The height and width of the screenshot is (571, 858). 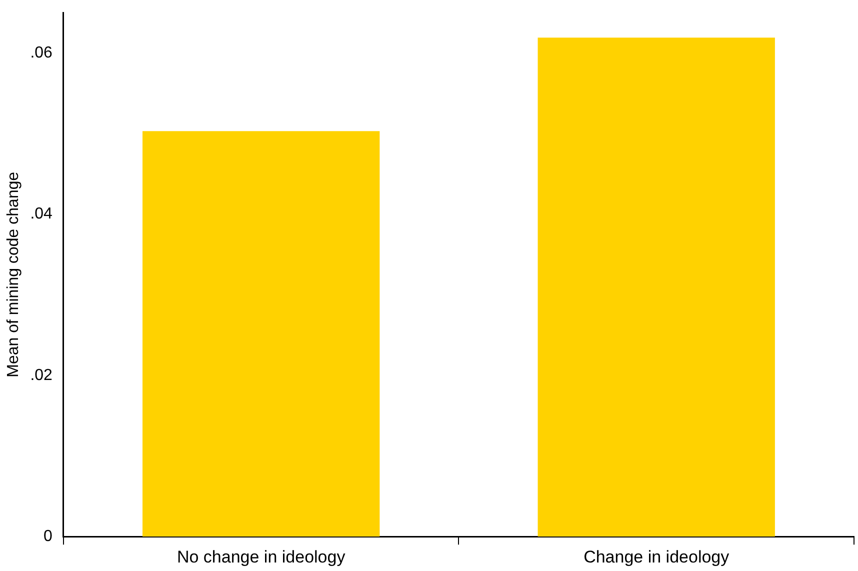 I want to click on y-tick-label: .06, so click(x=41, y=53).